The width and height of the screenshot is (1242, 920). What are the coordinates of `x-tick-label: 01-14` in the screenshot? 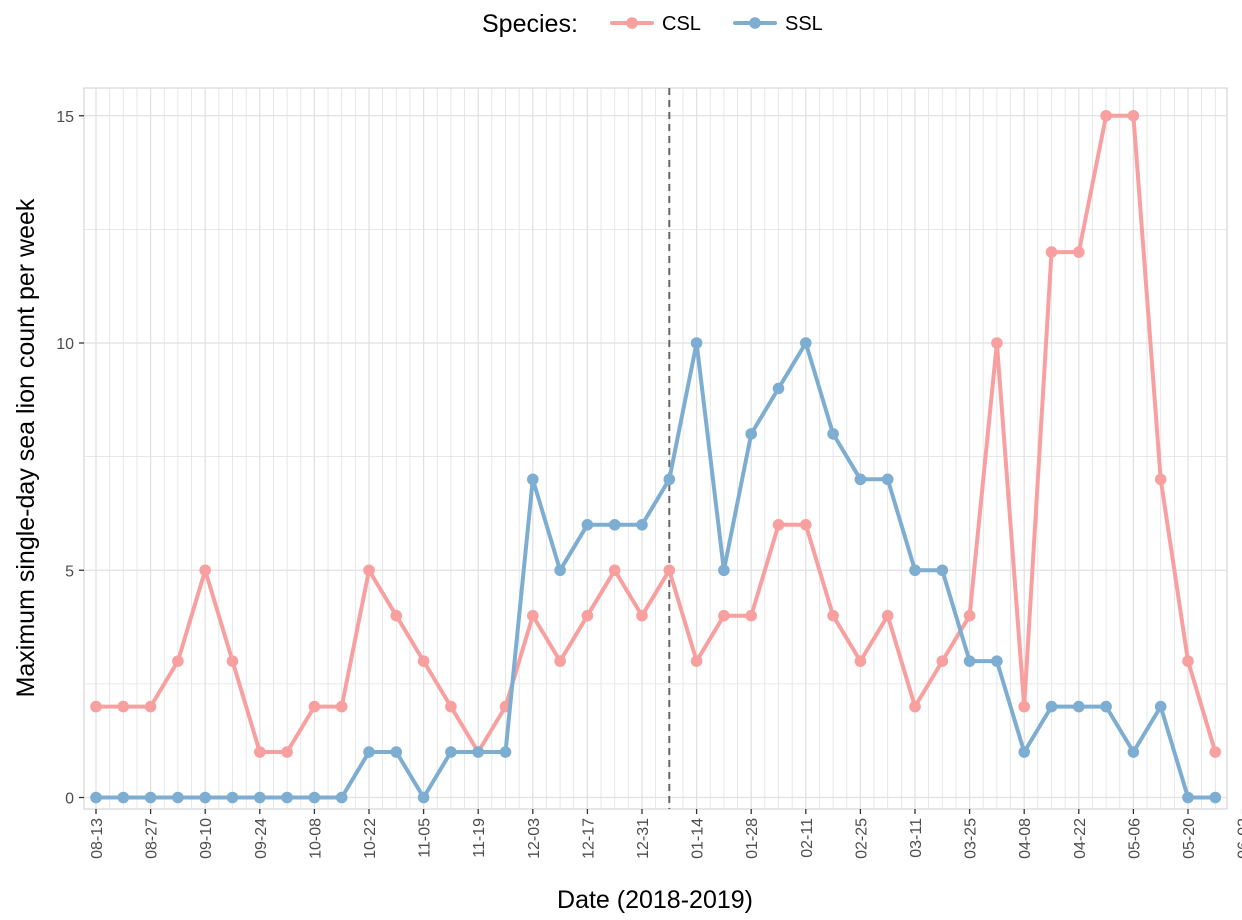 It's located at (698, 838).